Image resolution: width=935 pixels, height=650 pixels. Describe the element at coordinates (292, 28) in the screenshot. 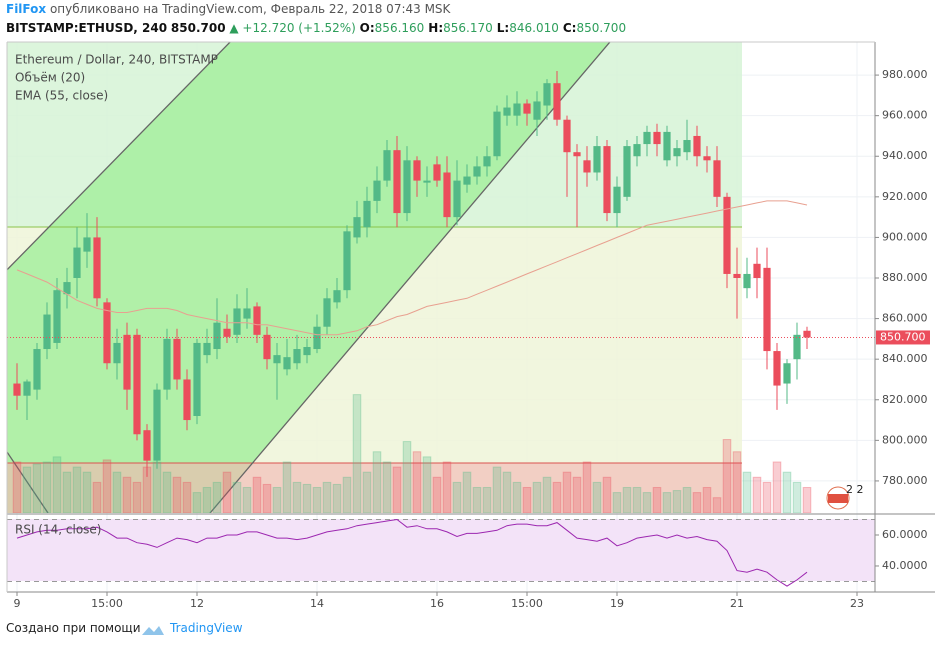

I see `change: ▲ +12.720 (+1.52%)` at that location.